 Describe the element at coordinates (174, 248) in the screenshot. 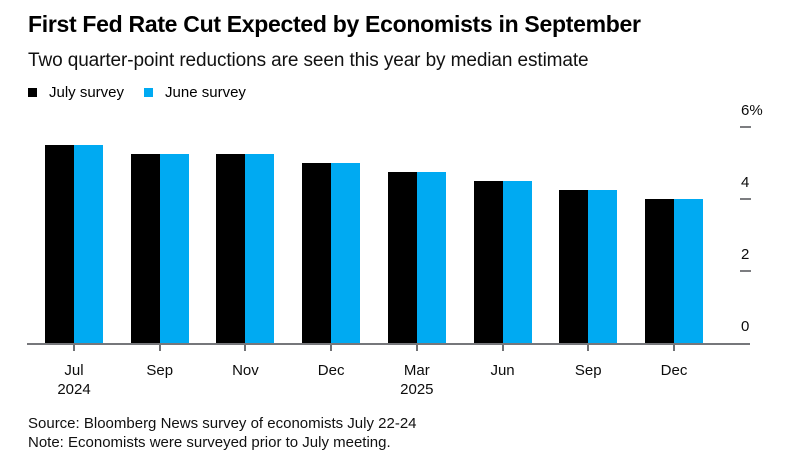

I see `bar-sep-2024-june-survey` at that location.